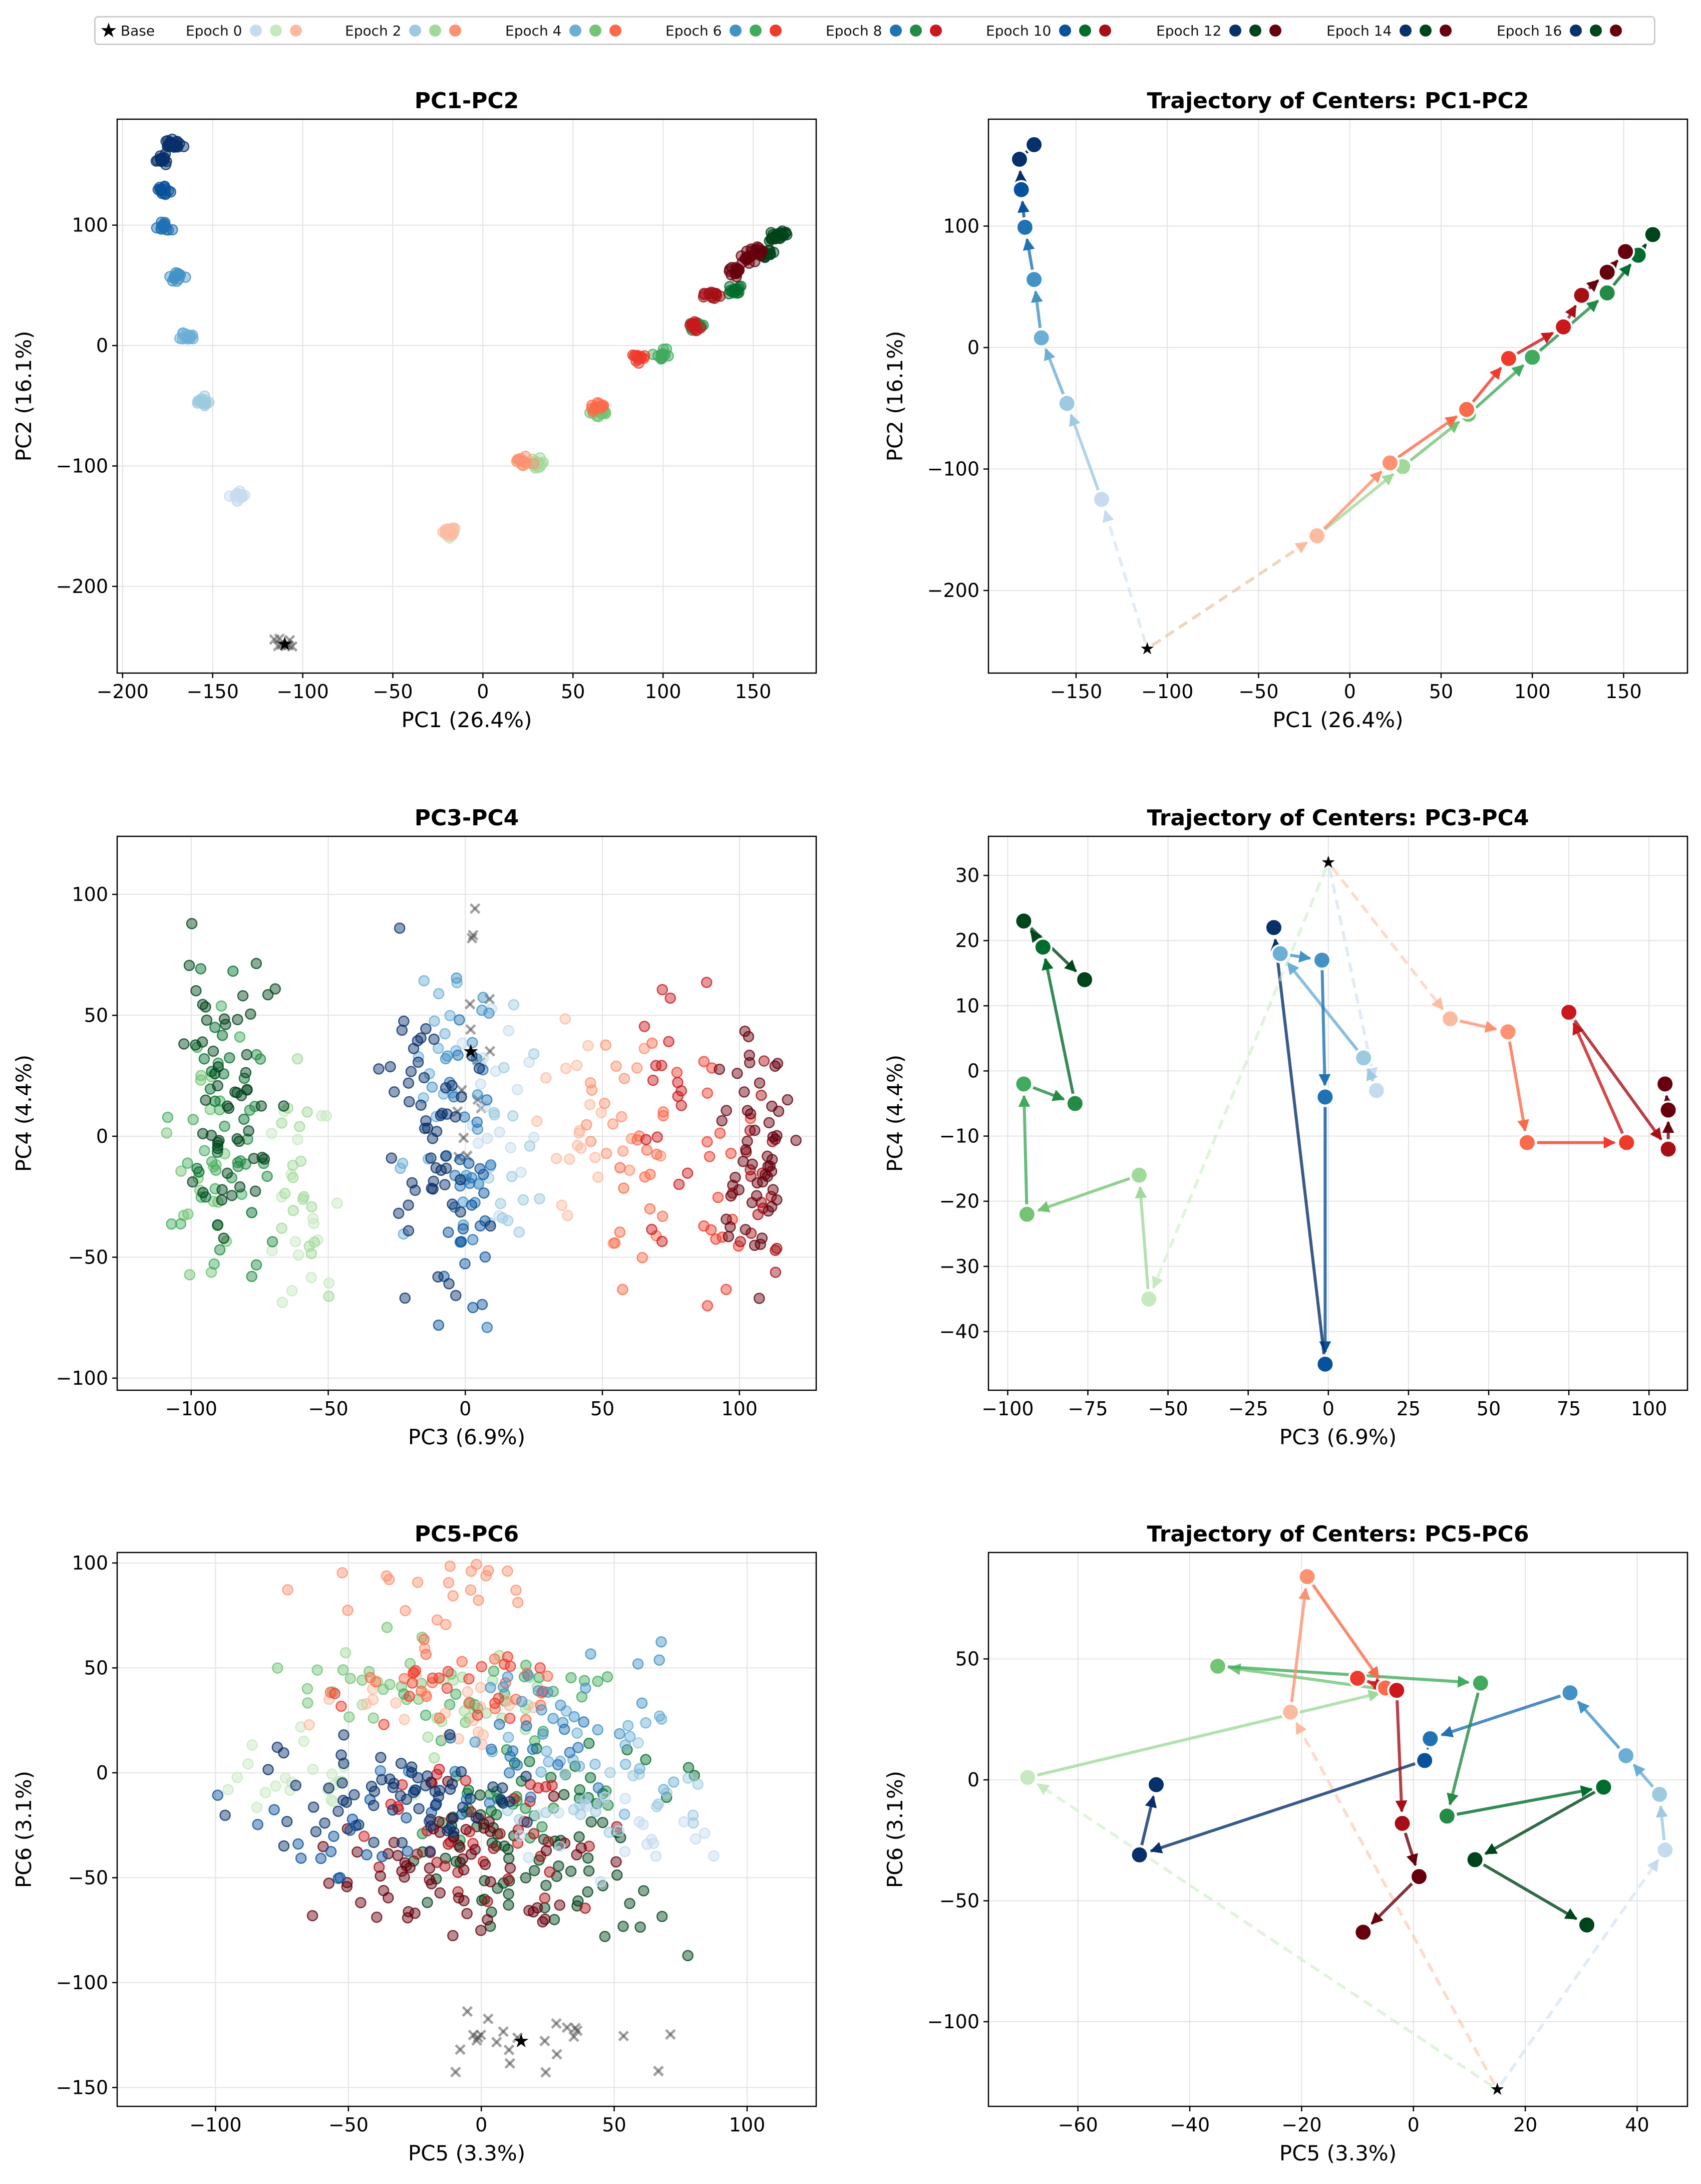 This screenshot has width=1701, height=2184. Describe the element at coordinates (82, 2087) in the screenshot. I see `y-tick-label: −150` at that location.